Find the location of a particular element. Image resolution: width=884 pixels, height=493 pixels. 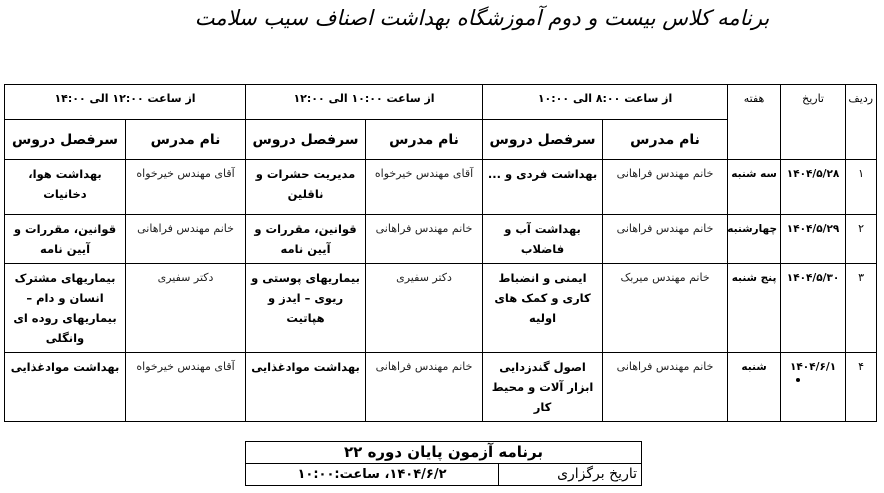

header-date: تاریخ is located at coordinates (813, 122).